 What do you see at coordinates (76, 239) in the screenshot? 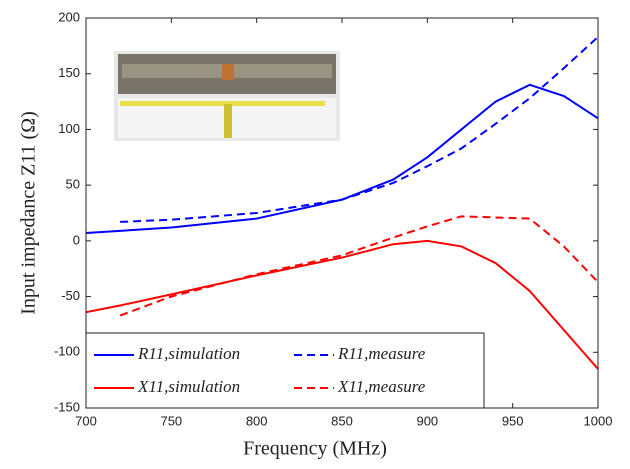
I see `y-tick-label: 0` at bounding box center [76, 239].